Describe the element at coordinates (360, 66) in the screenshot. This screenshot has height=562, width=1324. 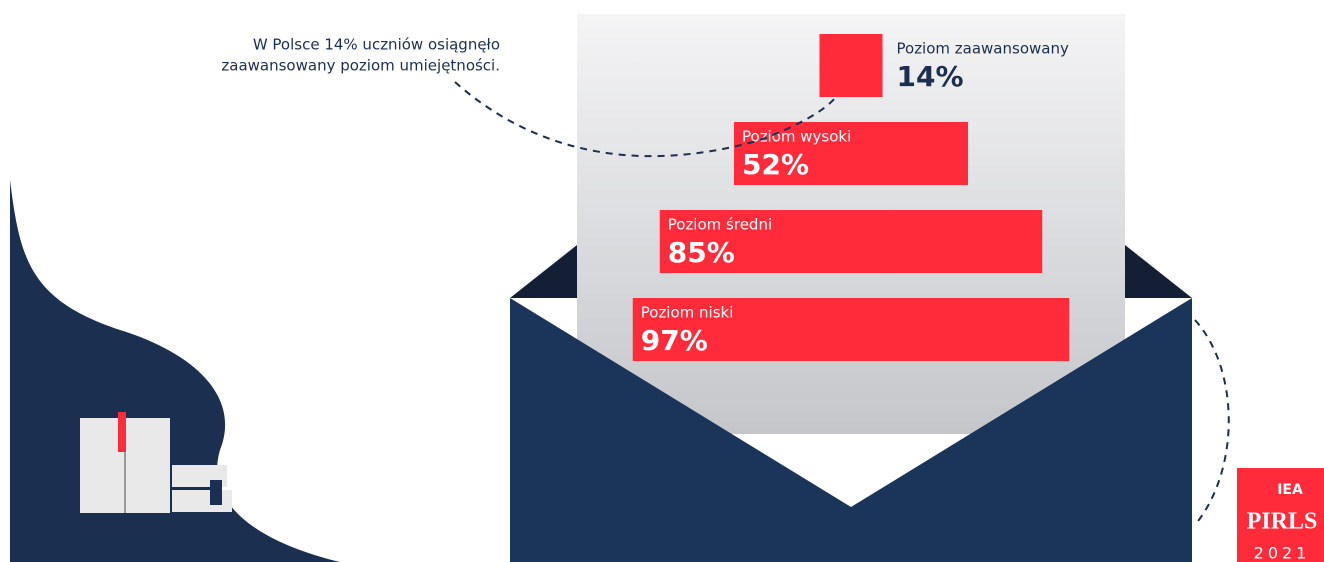
I see `annotation: zaawansowany poziom umiejętności.` at that location.